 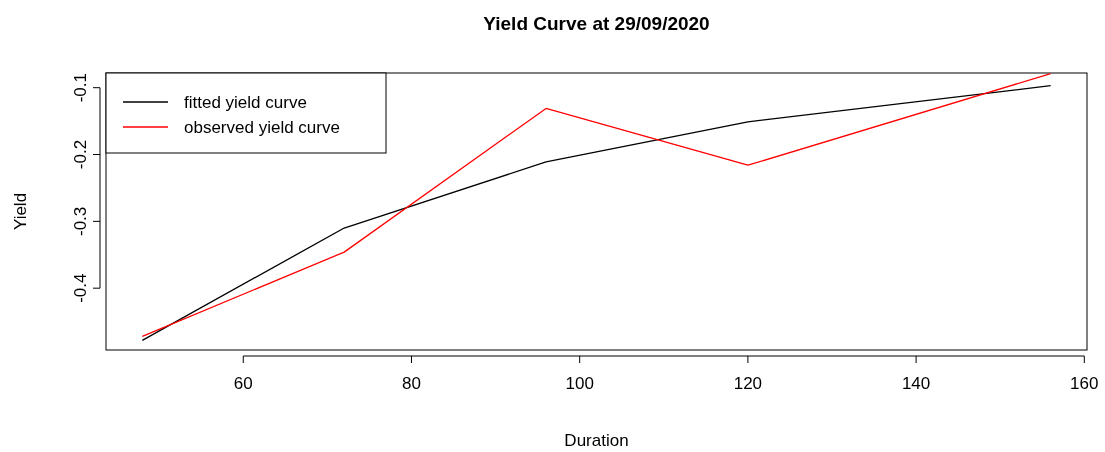 I want to click on x-tick-label: 140, so click(x=916, y=383).